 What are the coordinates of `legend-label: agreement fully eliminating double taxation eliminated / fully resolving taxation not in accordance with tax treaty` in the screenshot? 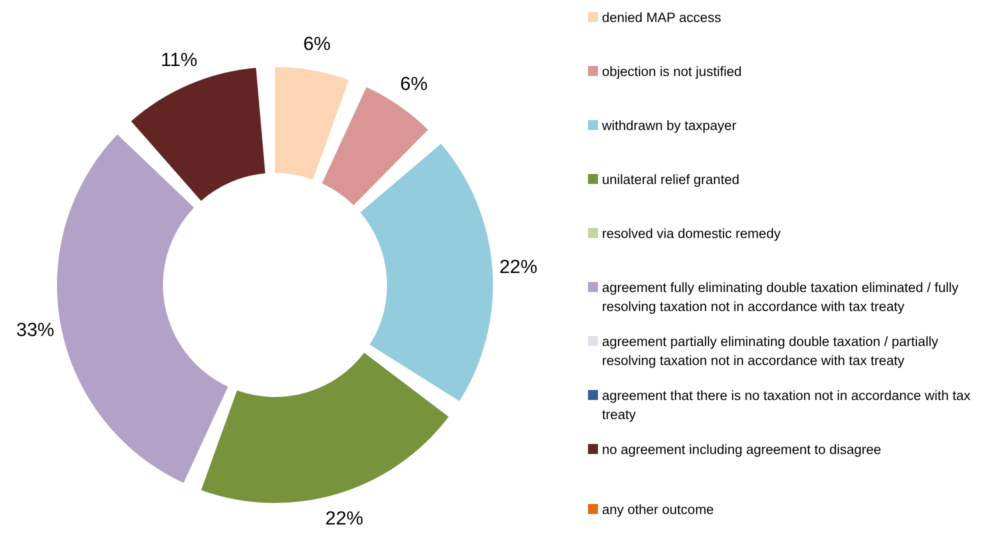 It's located at (781, 297).